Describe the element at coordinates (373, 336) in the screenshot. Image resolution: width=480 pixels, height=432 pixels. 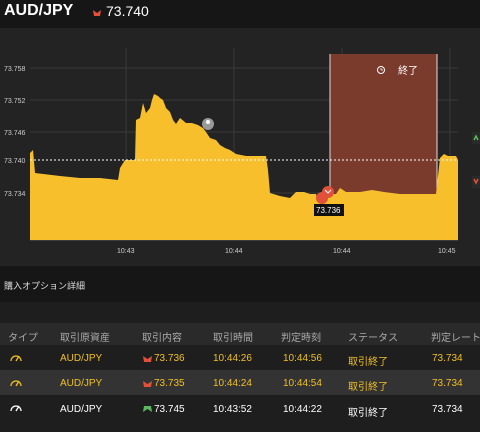
I see `col-header-status: ステータス` at that location.